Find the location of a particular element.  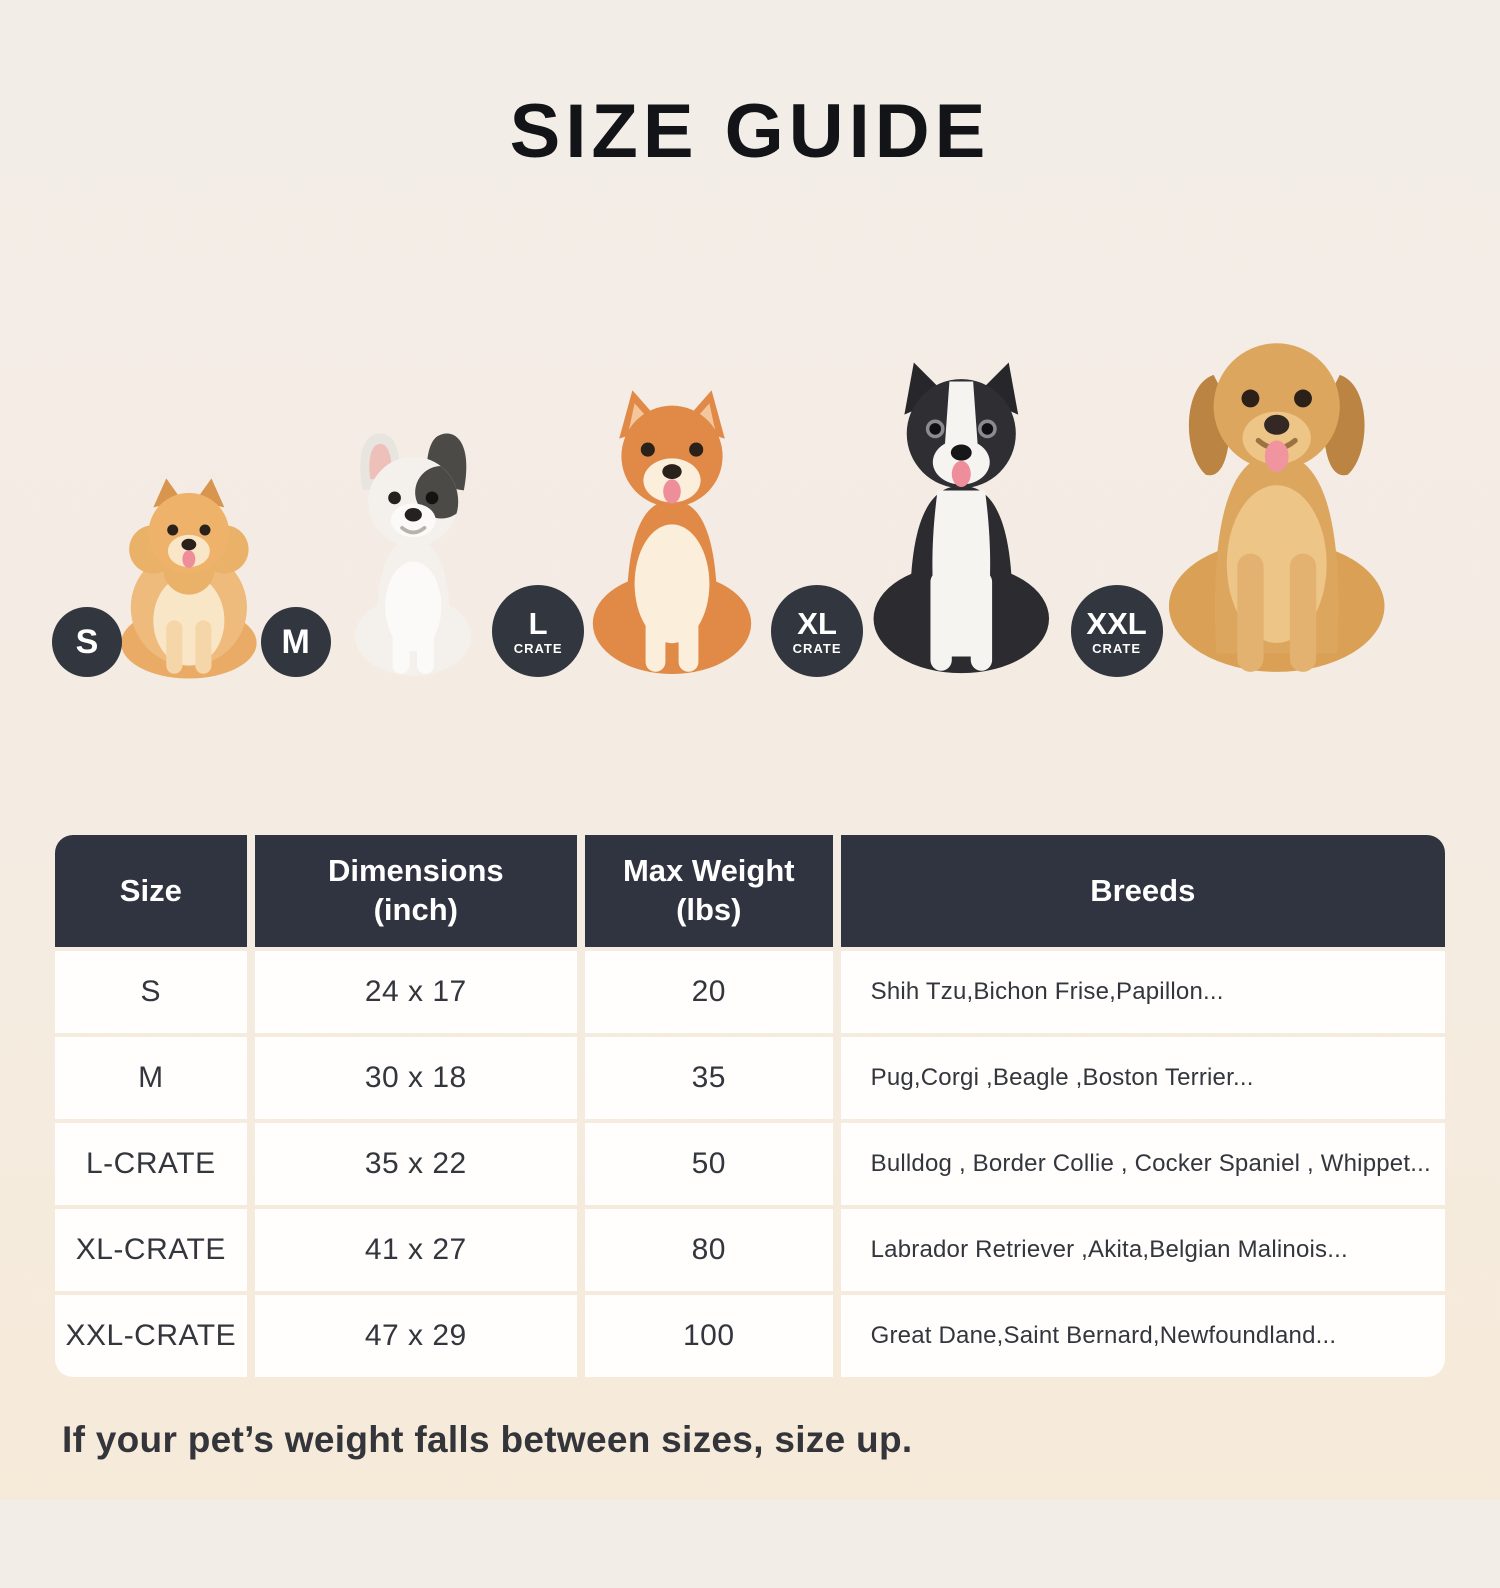

size-badge-xxl-crate: XXL CRATE is located at coordinates (1116, 631).